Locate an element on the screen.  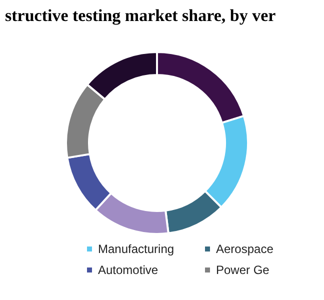
legend-label: Automotive is located at coordinates (128, 270).